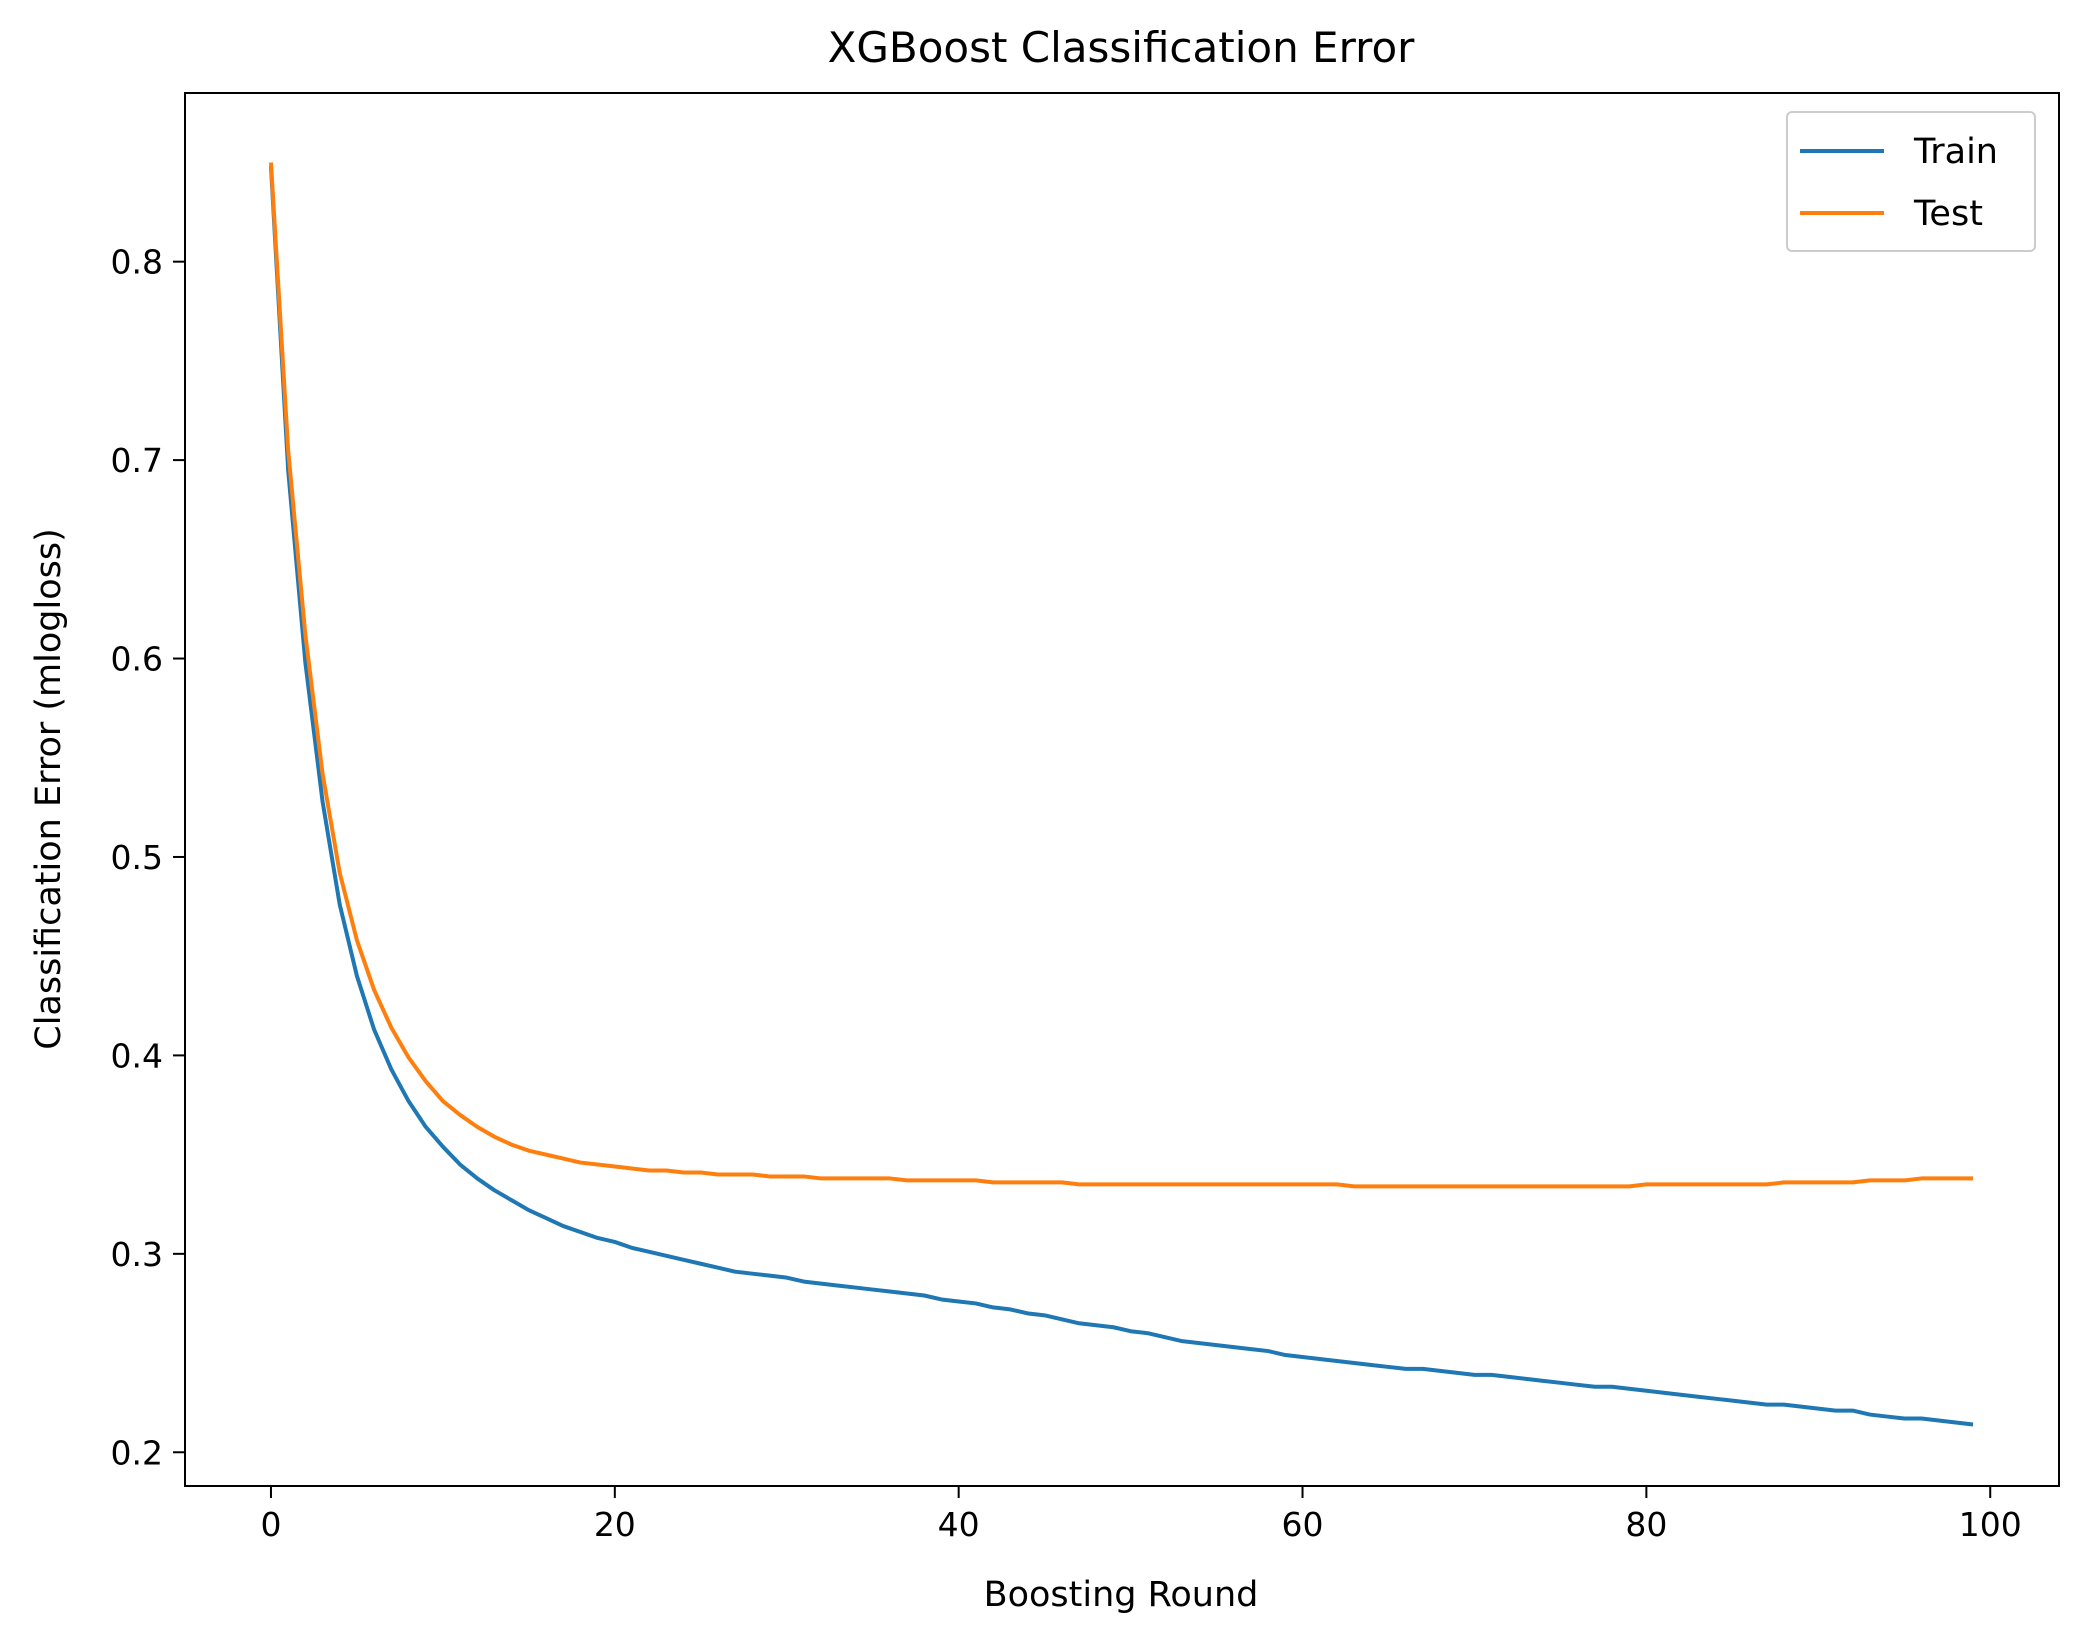  What do you see at coordinates (270, 1524) in the screenshot?
I see `x-tick-label: 0` at bounding box center [270, 1524].